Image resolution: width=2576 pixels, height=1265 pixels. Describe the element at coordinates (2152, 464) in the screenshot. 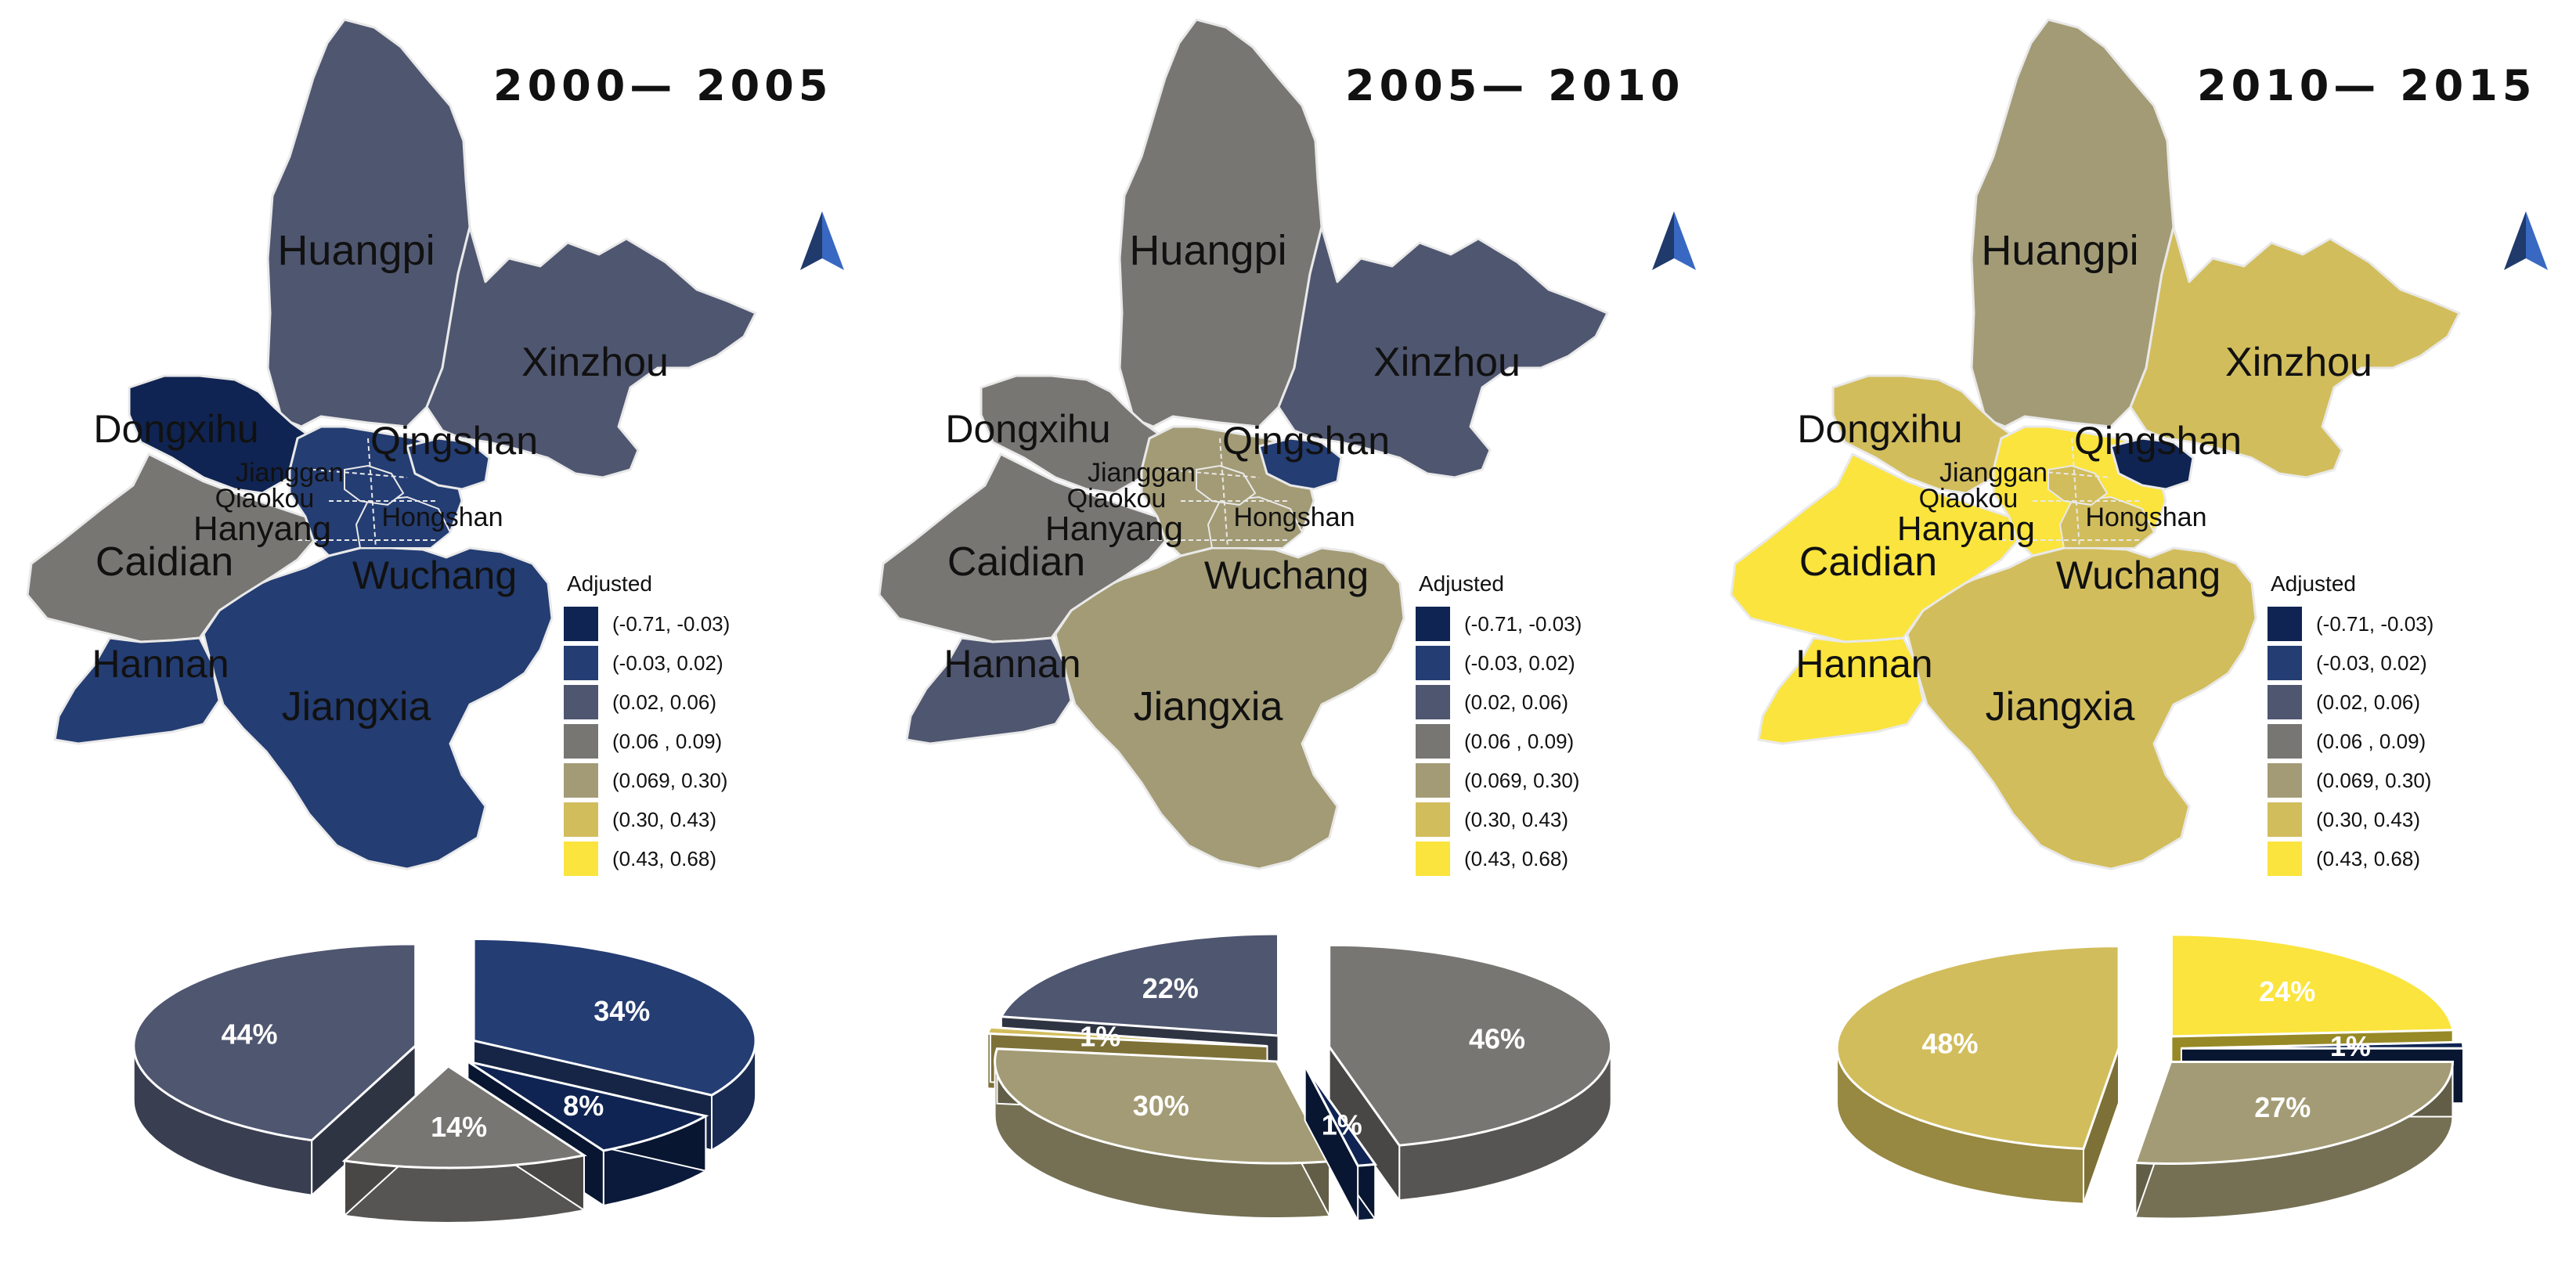

I see `district-qingshan` at that location.